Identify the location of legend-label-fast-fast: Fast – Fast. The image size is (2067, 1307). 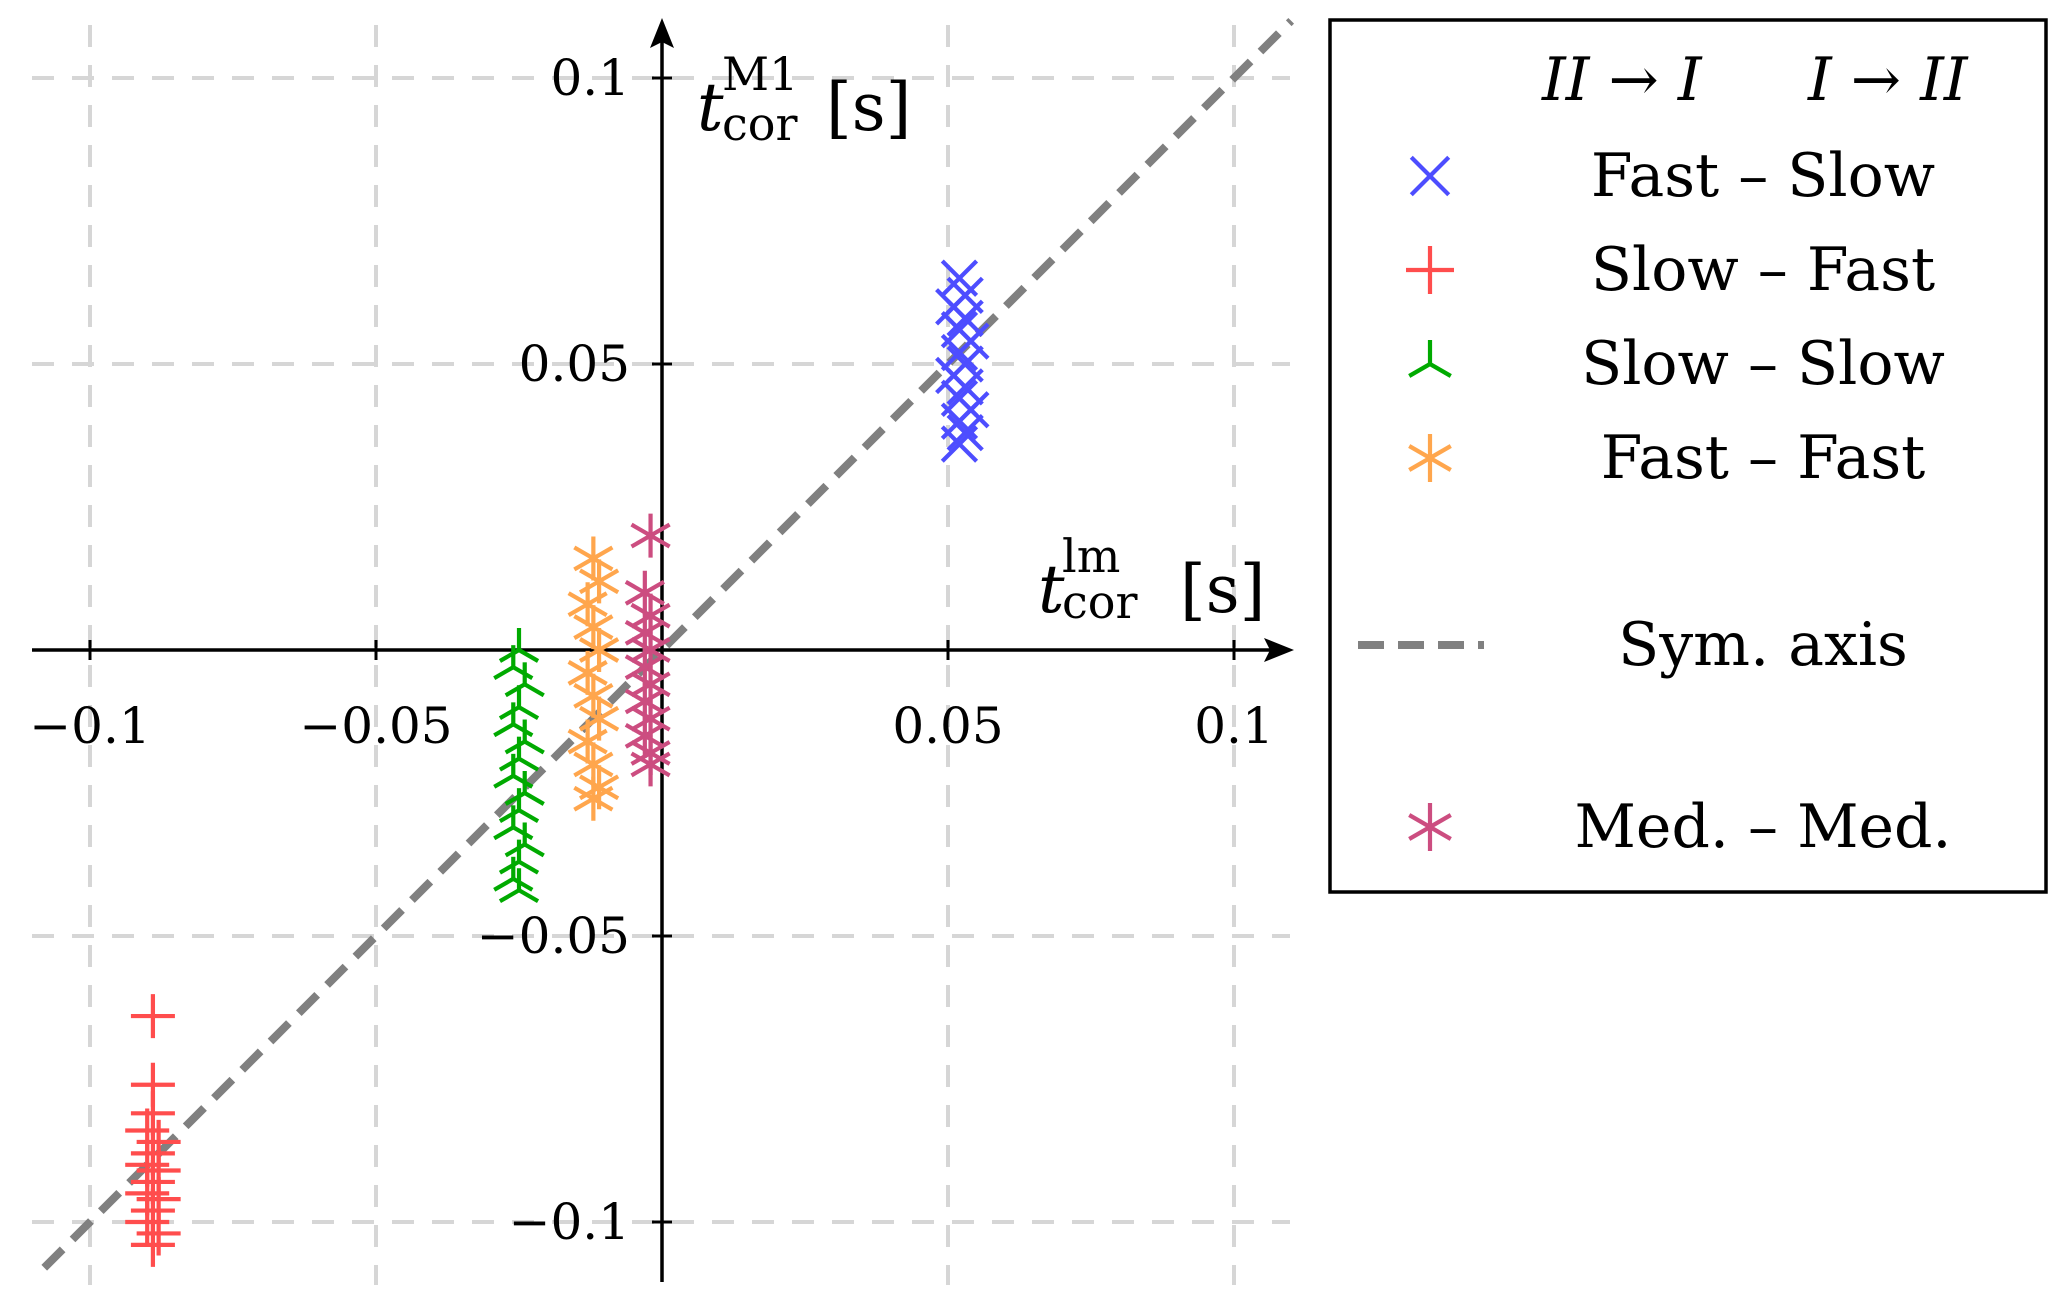
(1763, 458).